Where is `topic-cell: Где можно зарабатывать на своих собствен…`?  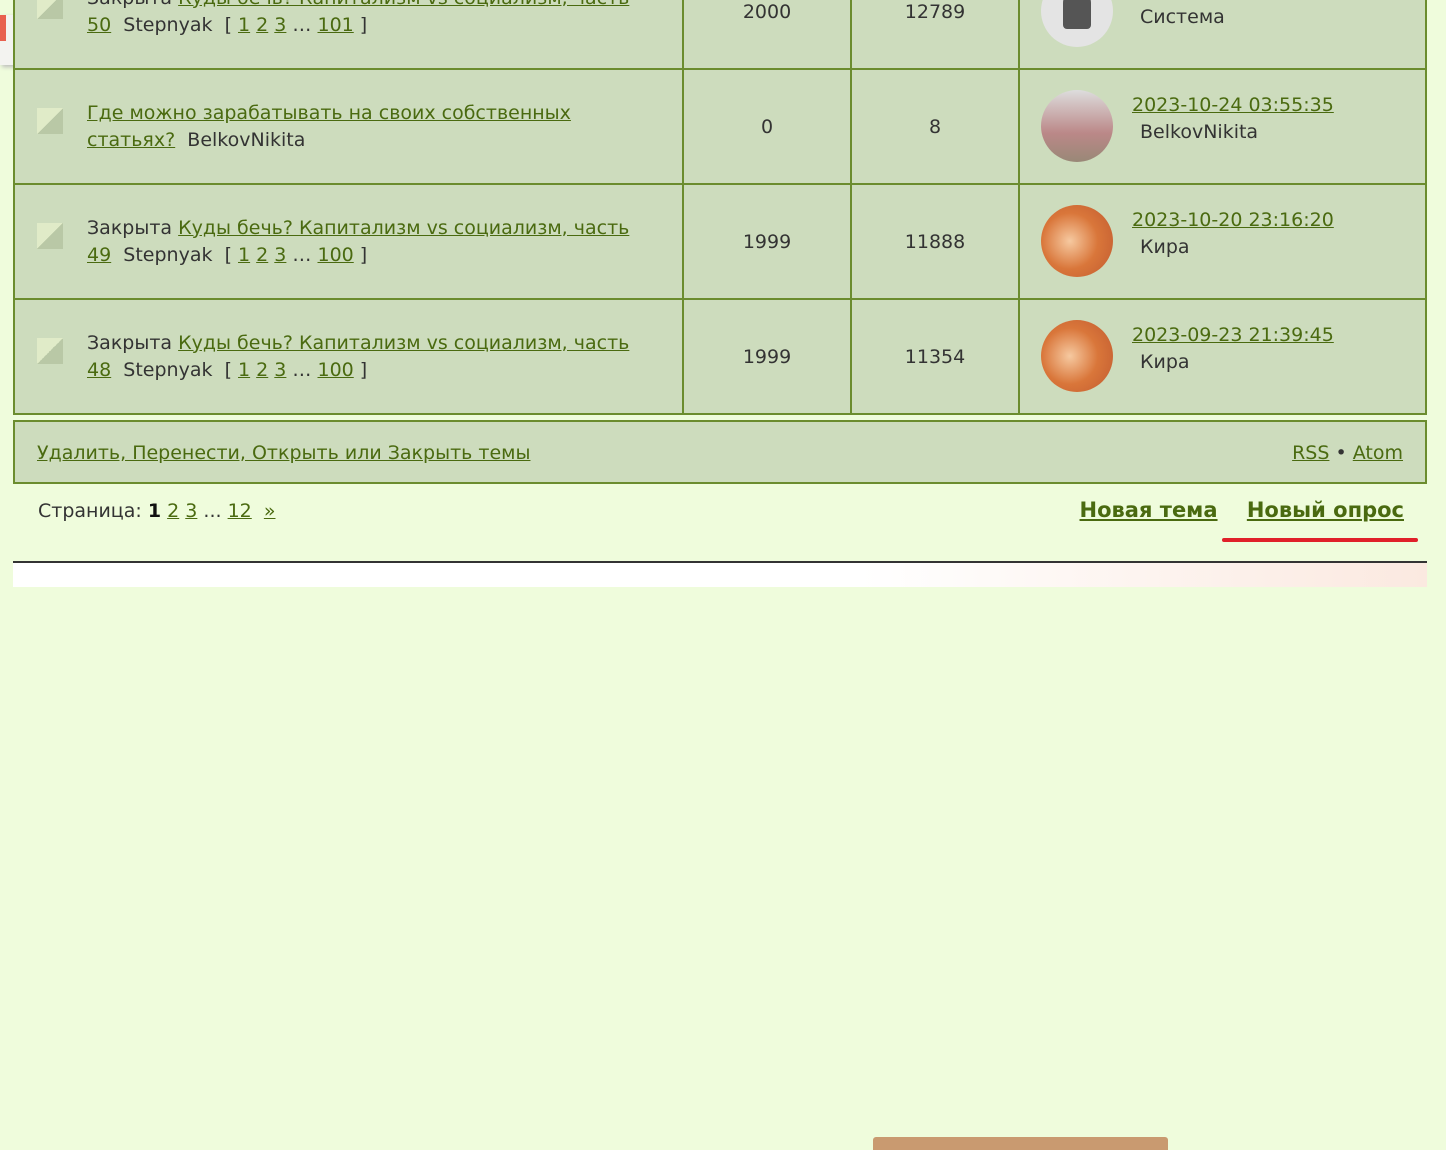
topic-cell: Где можно зарабатывать на своих собствен… is located at coordinates (348, 126).